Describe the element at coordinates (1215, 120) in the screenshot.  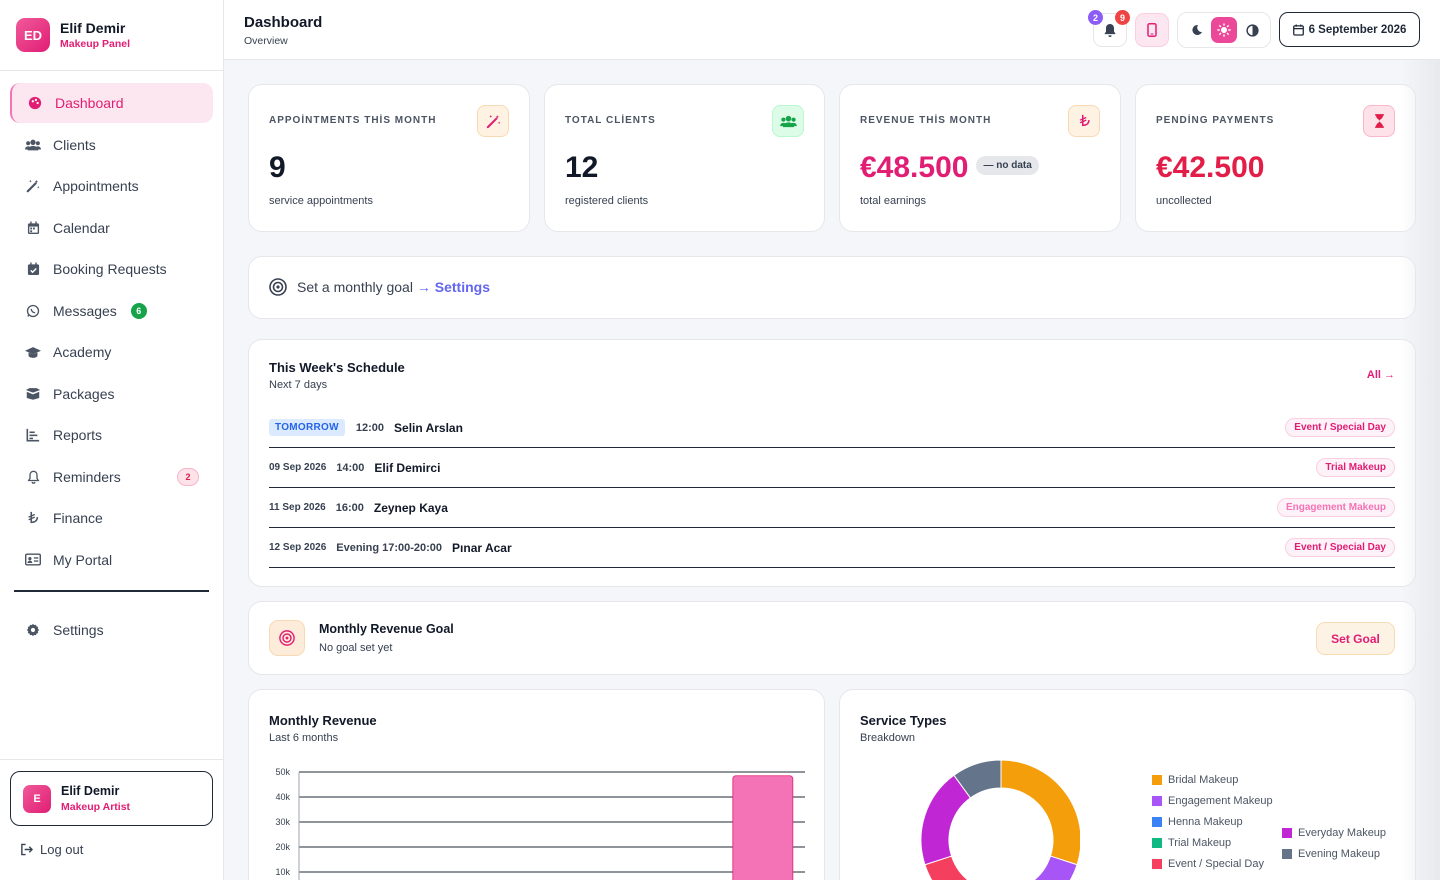
I see `stat-label: PENDİNG PAYMENTS` at that location.